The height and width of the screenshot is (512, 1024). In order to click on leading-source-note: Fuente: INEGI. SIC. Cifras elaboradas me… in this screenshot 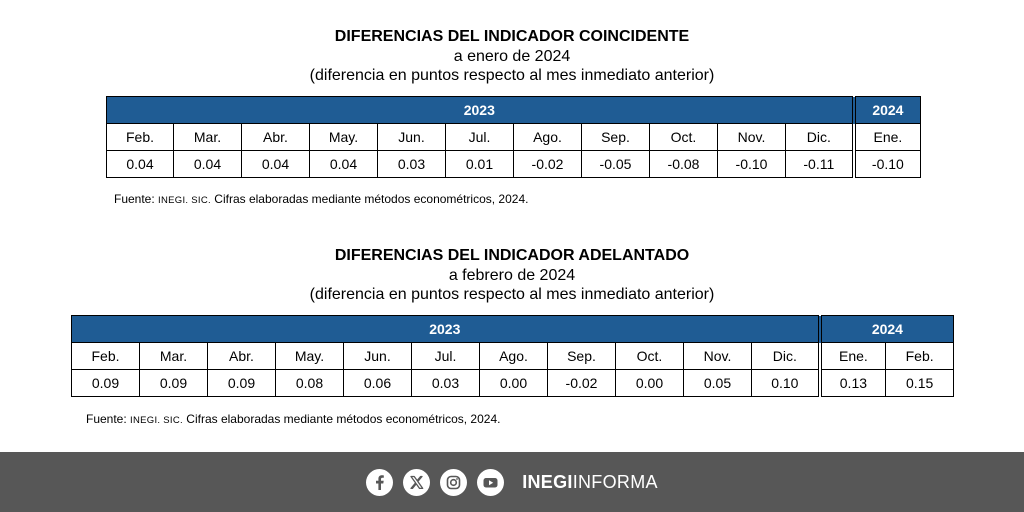, I will do `click(293, 419)`.